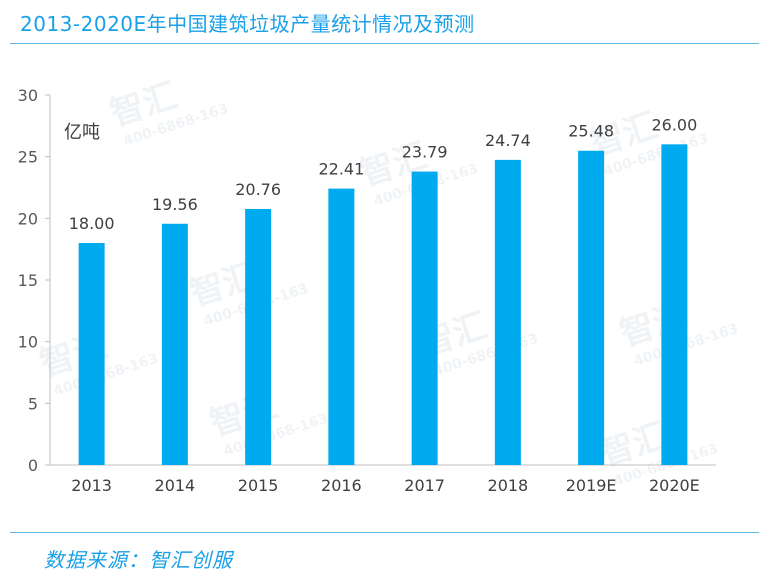 Image resolution: width=769 pixels, height=586 pixels. Describe the element at coordinates (92, 223) in the screenshot. I see `data-label: 18.00` at that location.